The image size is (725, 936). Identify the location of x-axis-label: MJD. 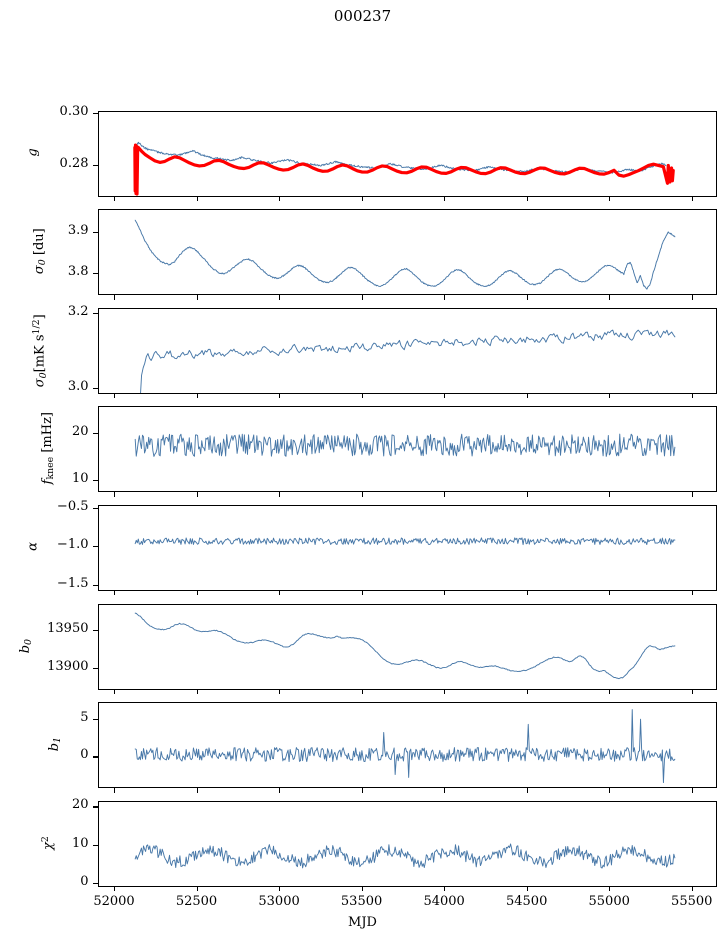
(362, 922).